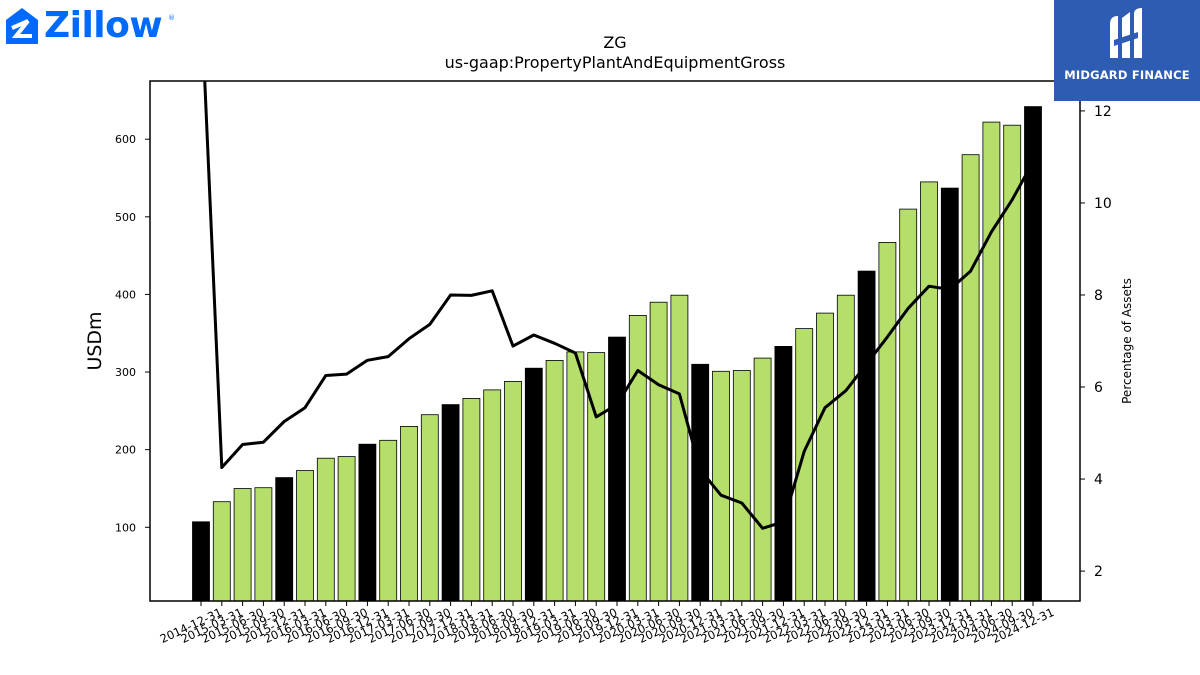 This screenshot has width=1200, height=675. What do you see at coordinates (1127, 341) in the screenshot?
I see `y2-axis-label: Percentage of Assets` at bounding box center [1127, 341].